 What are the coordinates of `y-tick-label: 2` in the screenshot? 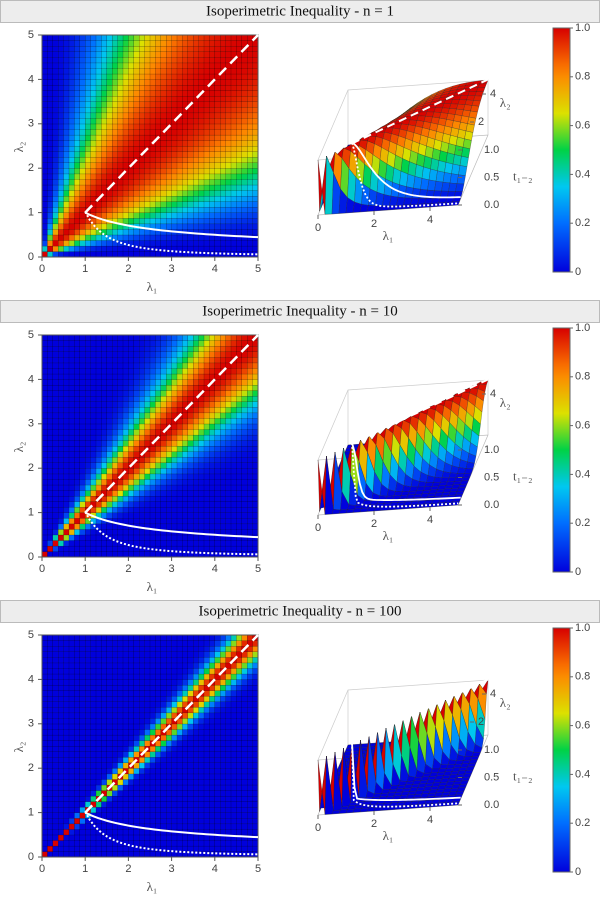 It's located at (31, 468).